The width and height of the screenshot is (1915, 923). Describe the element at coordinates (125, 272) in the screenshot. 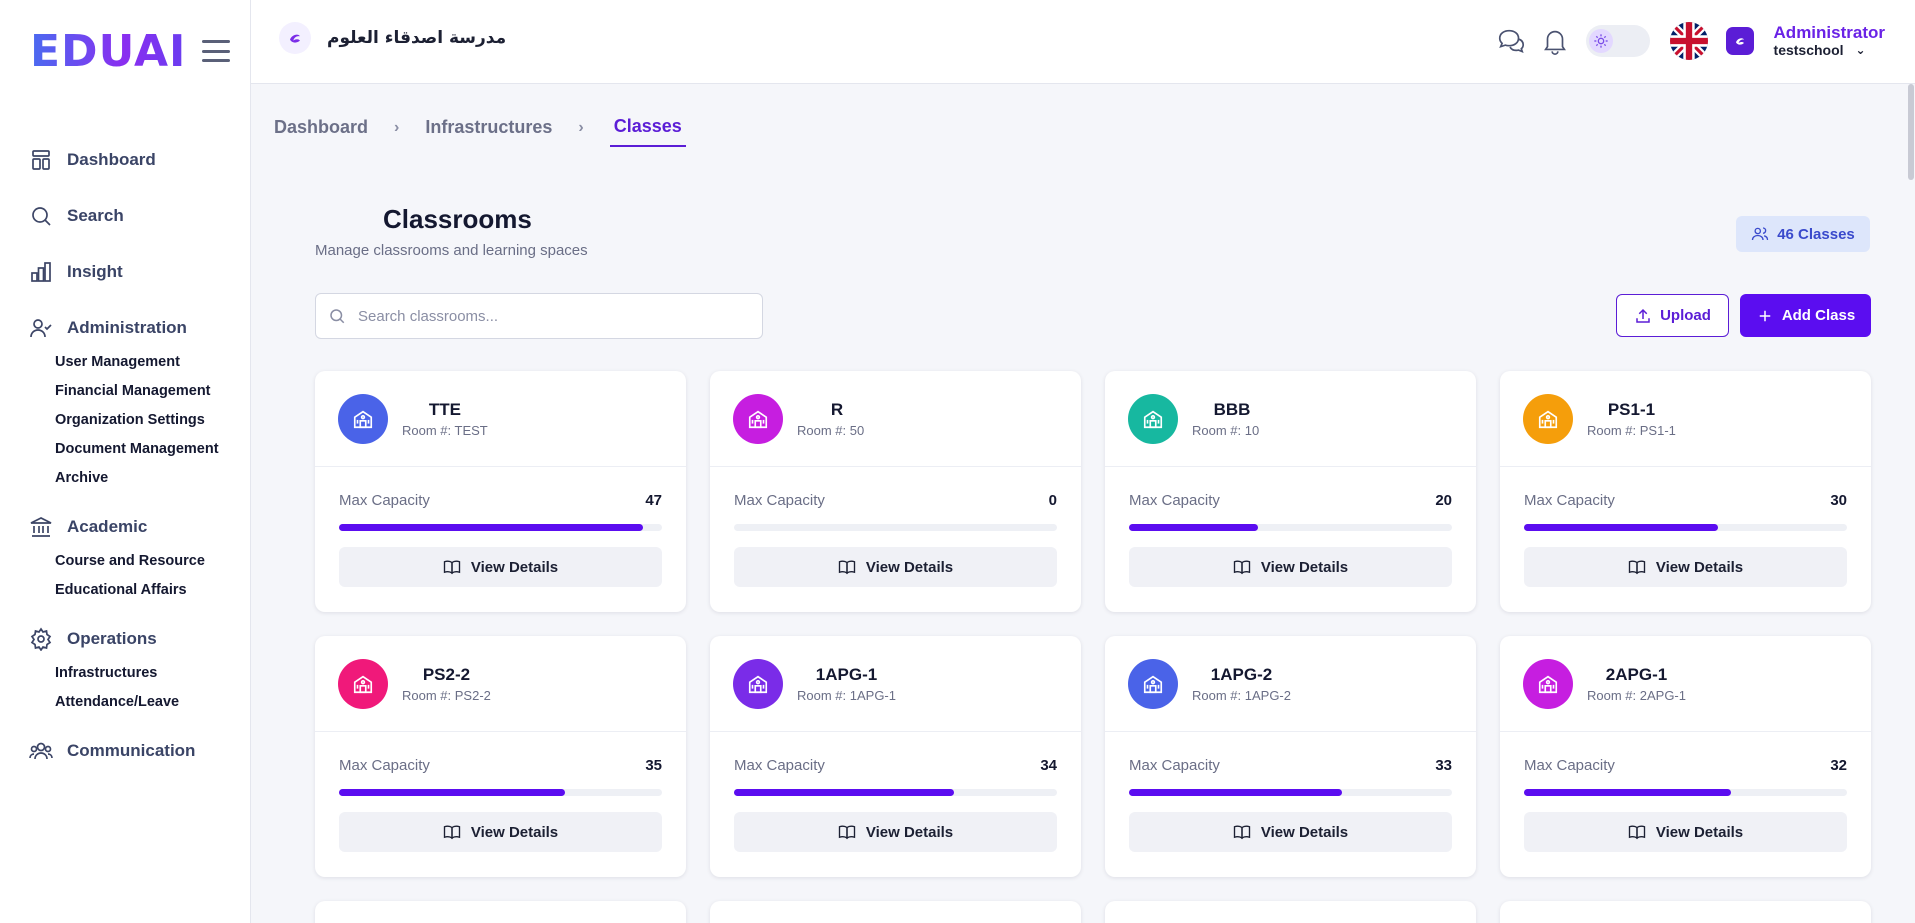

I see `sidebar-item-insight: Insight` at that location.